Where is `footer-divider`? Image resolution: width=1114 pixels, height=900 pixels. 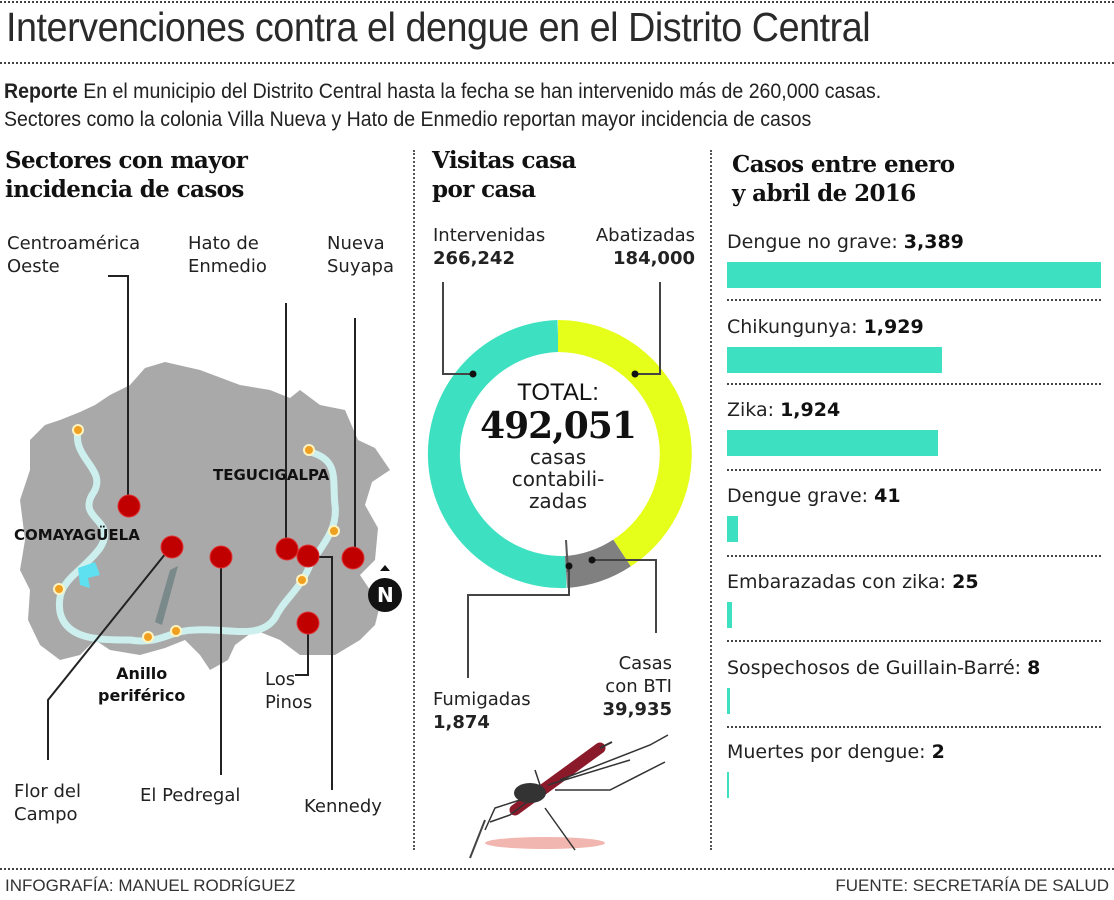 footer-divider is located at coordinates (557, 869).